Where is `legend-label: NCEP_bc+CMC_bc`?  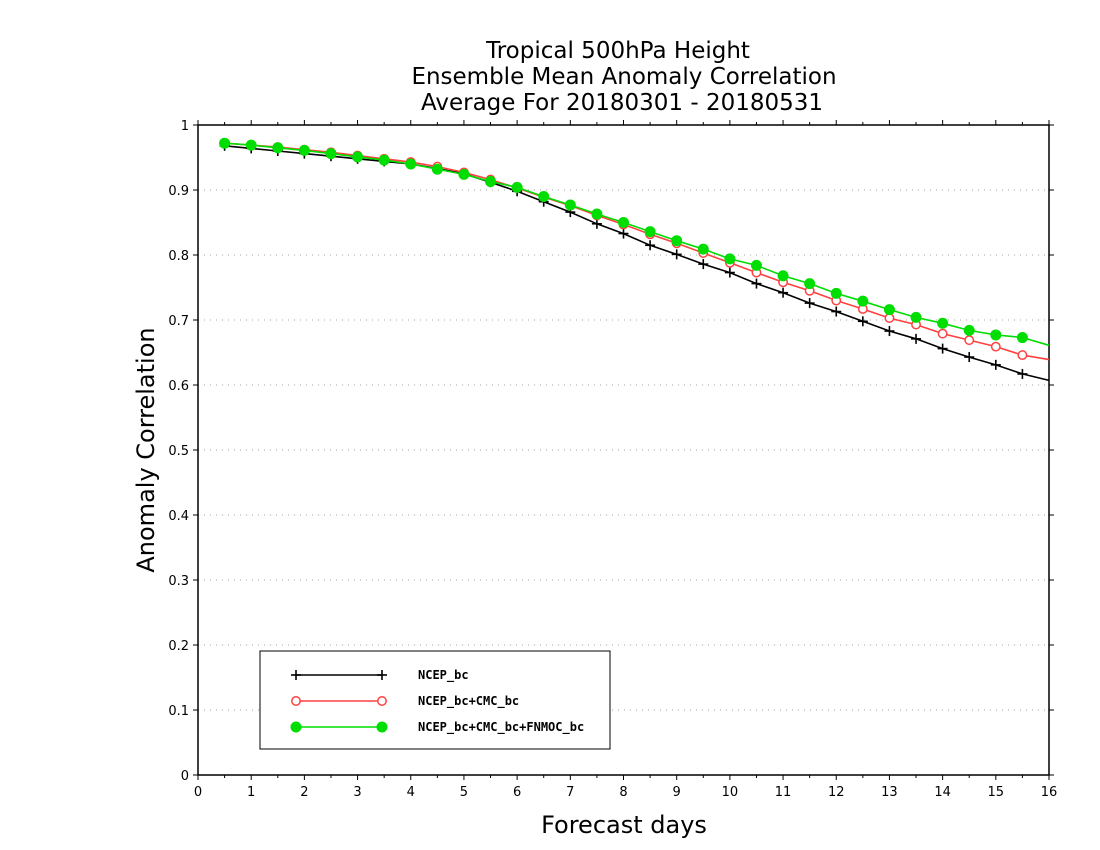
legend-label: NCEP_bc+CMC_bc is located at coordinates (468, 701).